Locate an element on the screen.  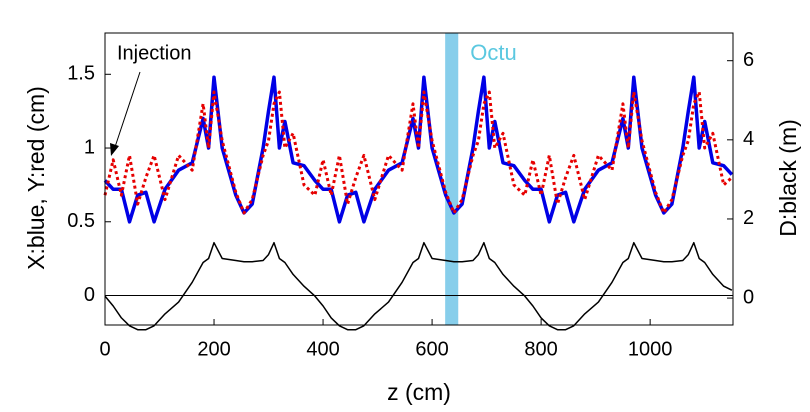
x-tick-label: 0 is located at coordinates (104, 349).